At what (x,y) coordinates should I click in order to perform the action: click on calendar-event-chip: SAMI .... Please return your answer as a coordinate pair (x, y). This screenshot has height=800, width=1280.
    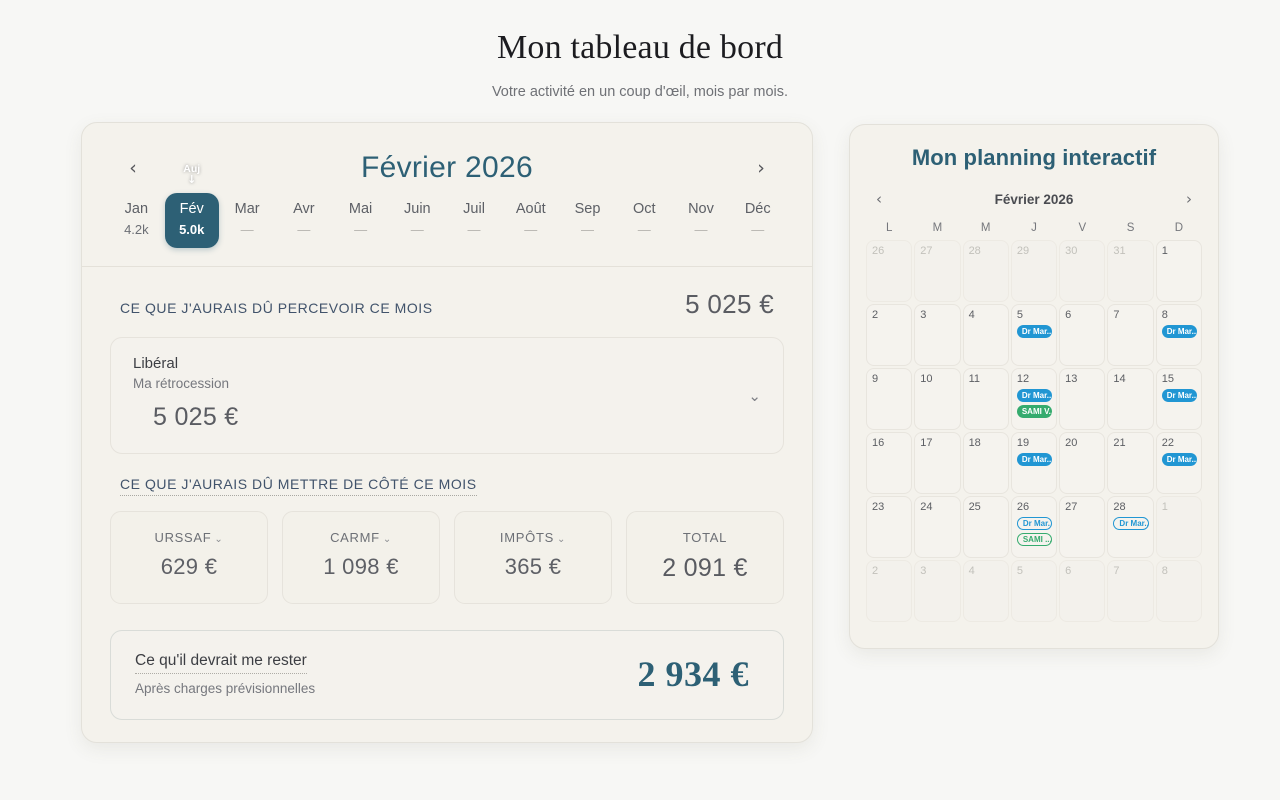
    Looking at the image, I should click on (1034, 540).